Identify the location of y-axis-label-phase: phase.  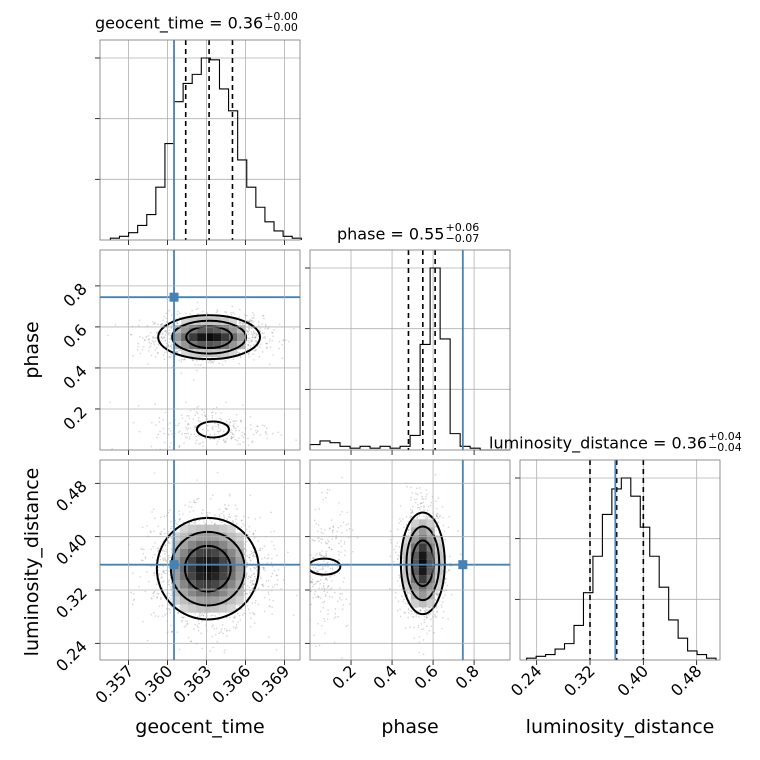
(32, 350).